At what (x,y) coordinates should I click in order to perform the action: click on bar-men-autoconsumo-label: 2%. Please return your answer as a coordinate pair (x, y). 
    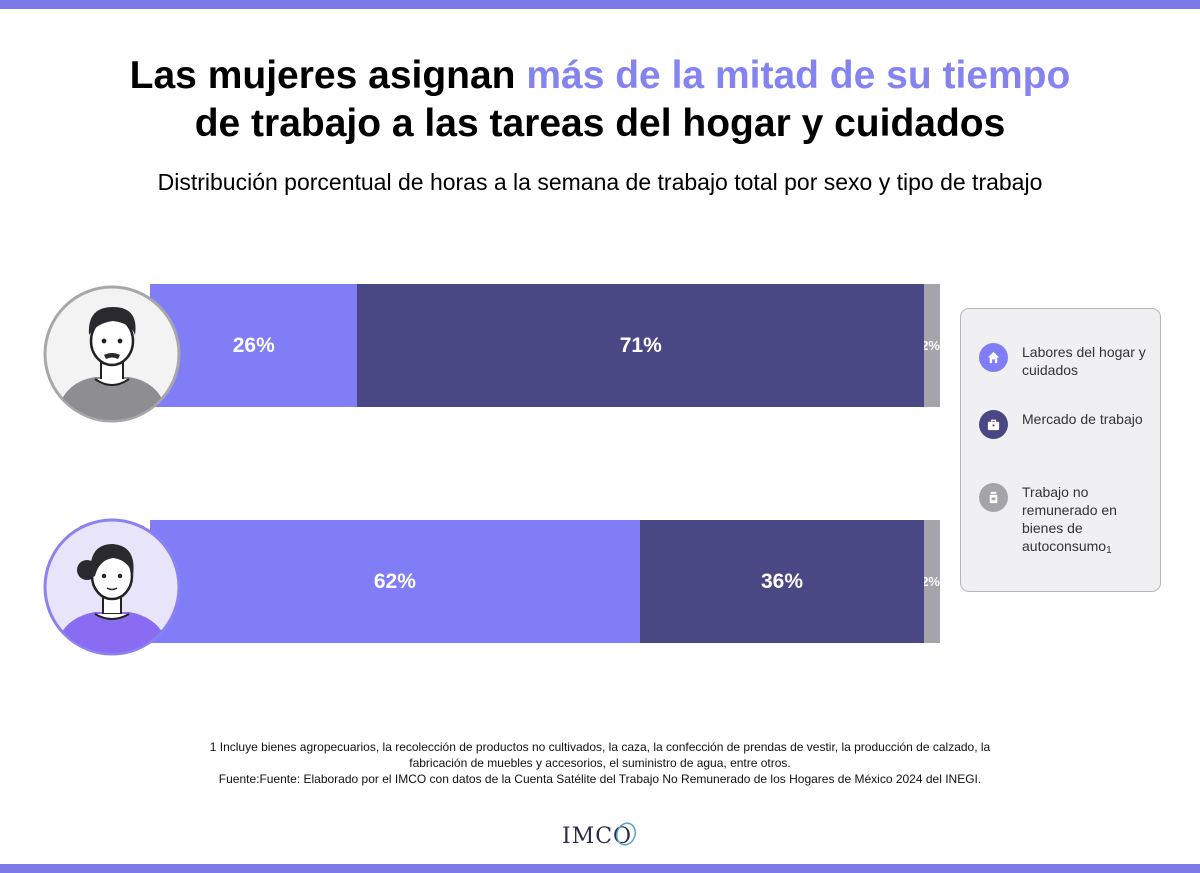
    Looking at the image, I should click on (932, 345).